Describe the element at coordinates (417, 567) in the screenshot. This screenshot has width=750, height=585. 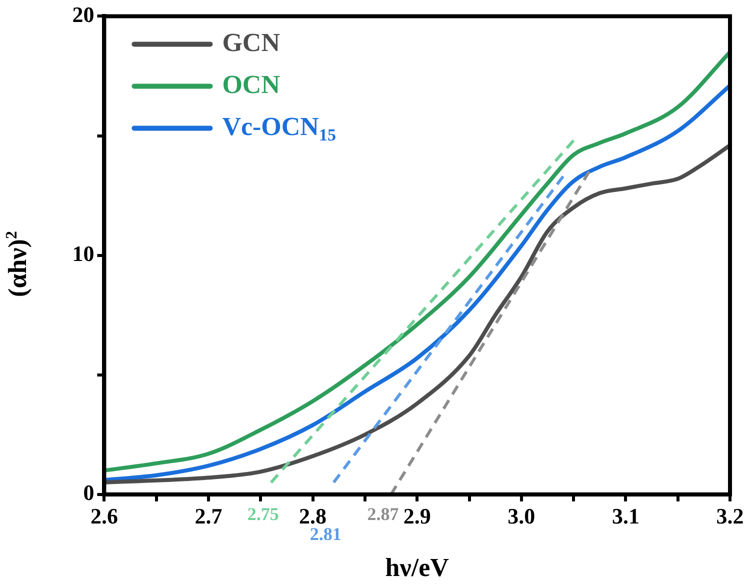
I see `x-axis-title: hν/eV` at that location.